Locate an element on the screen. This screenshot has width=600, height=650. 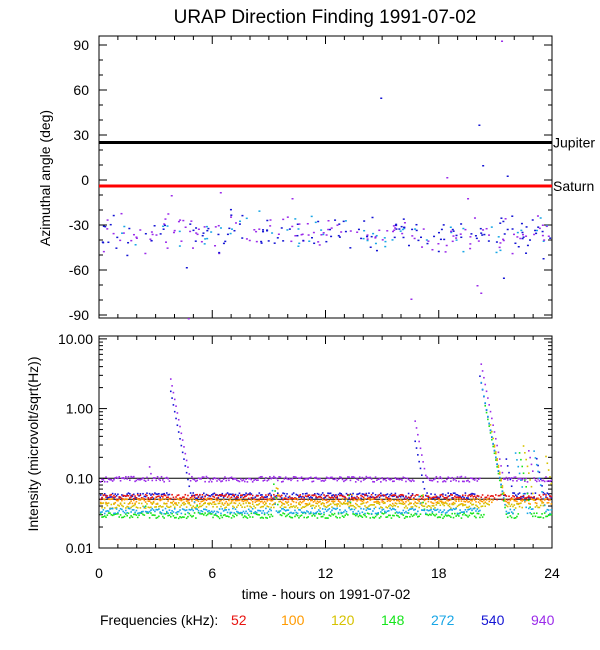
azimuth-ytick-label: -90 is located at coordinates (79, 315).